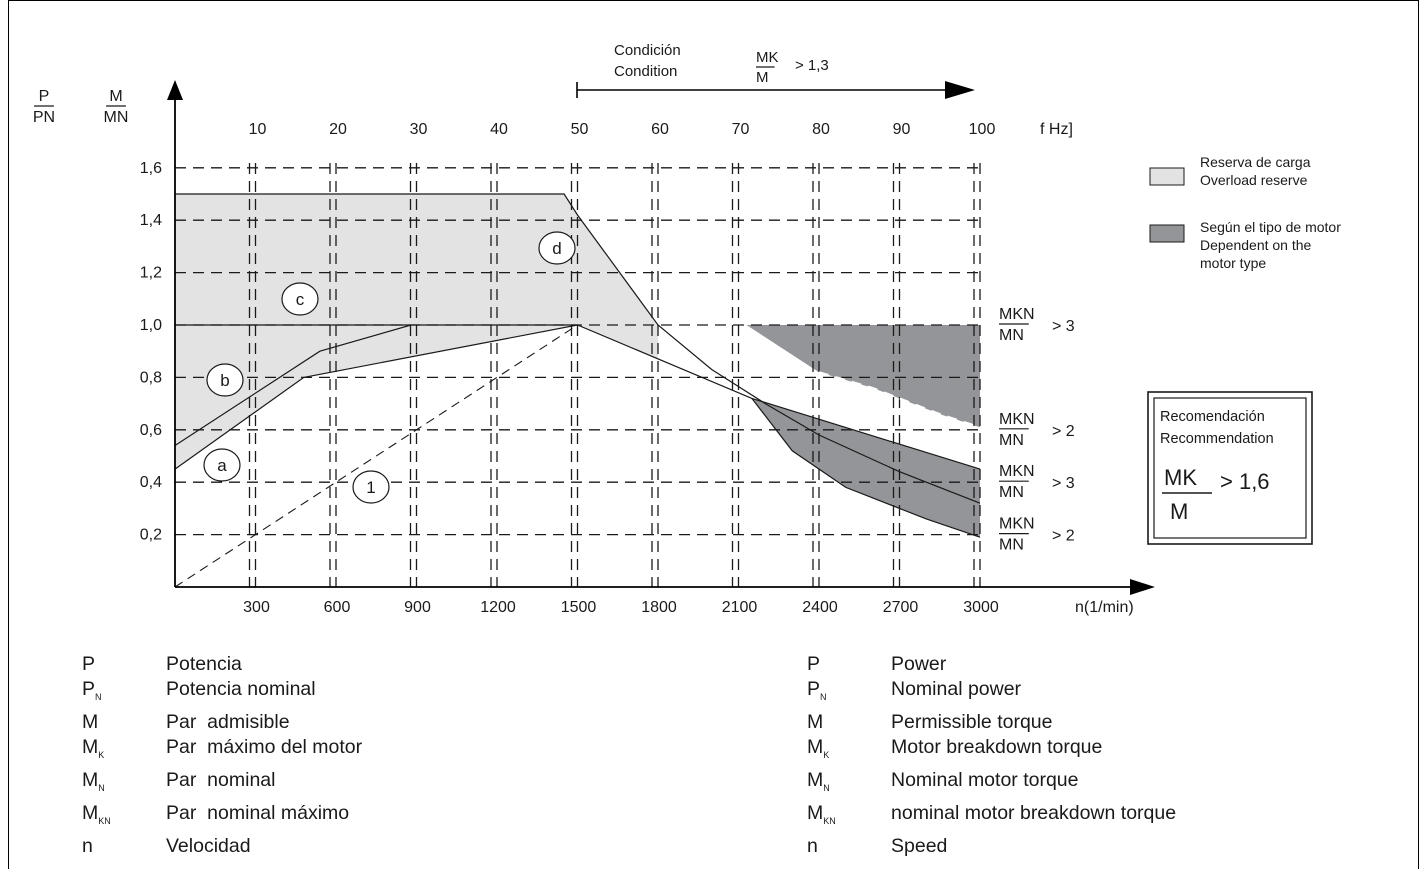 The image size is (1427, 869). I want to click on recommendation-num: MK, so click(1180, 477).